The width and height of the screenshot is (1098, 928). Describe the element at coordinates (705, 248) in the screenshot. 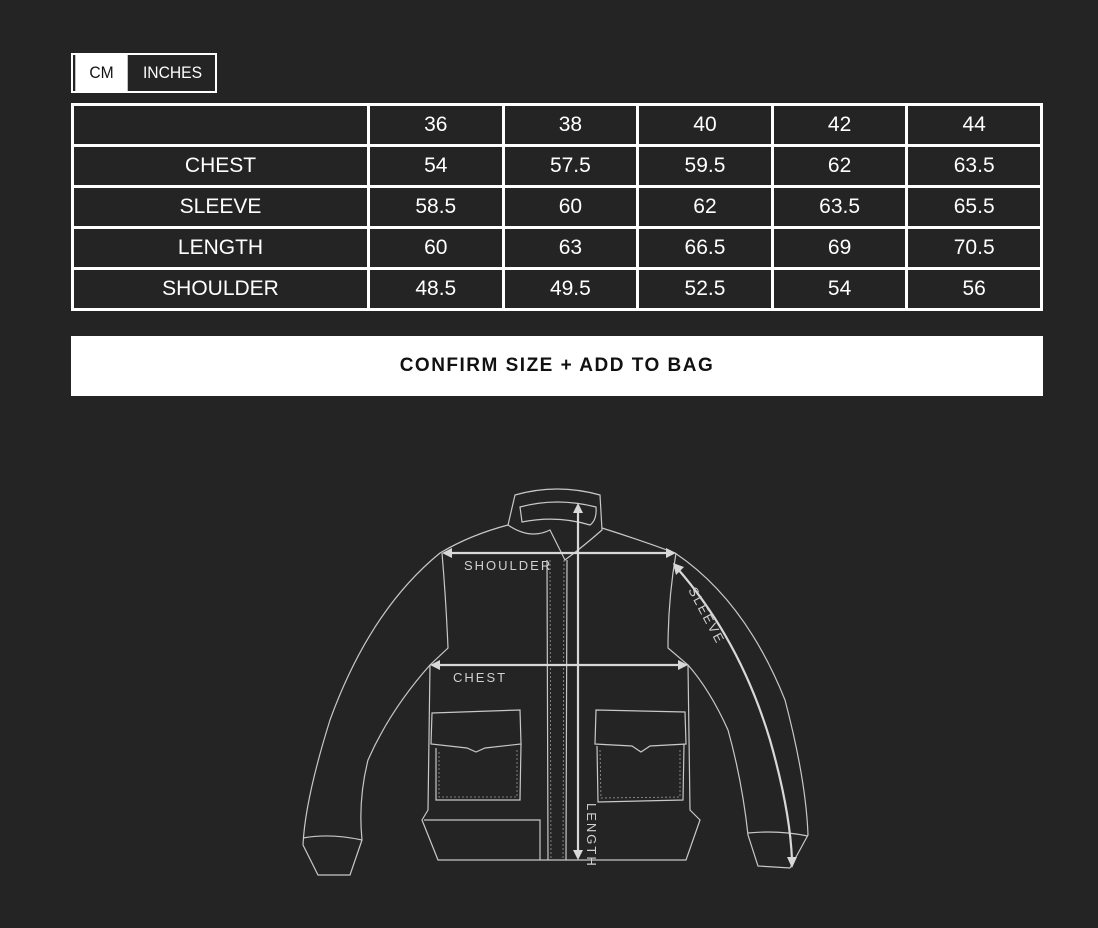

I see `table-cell: 66.5` at that location.